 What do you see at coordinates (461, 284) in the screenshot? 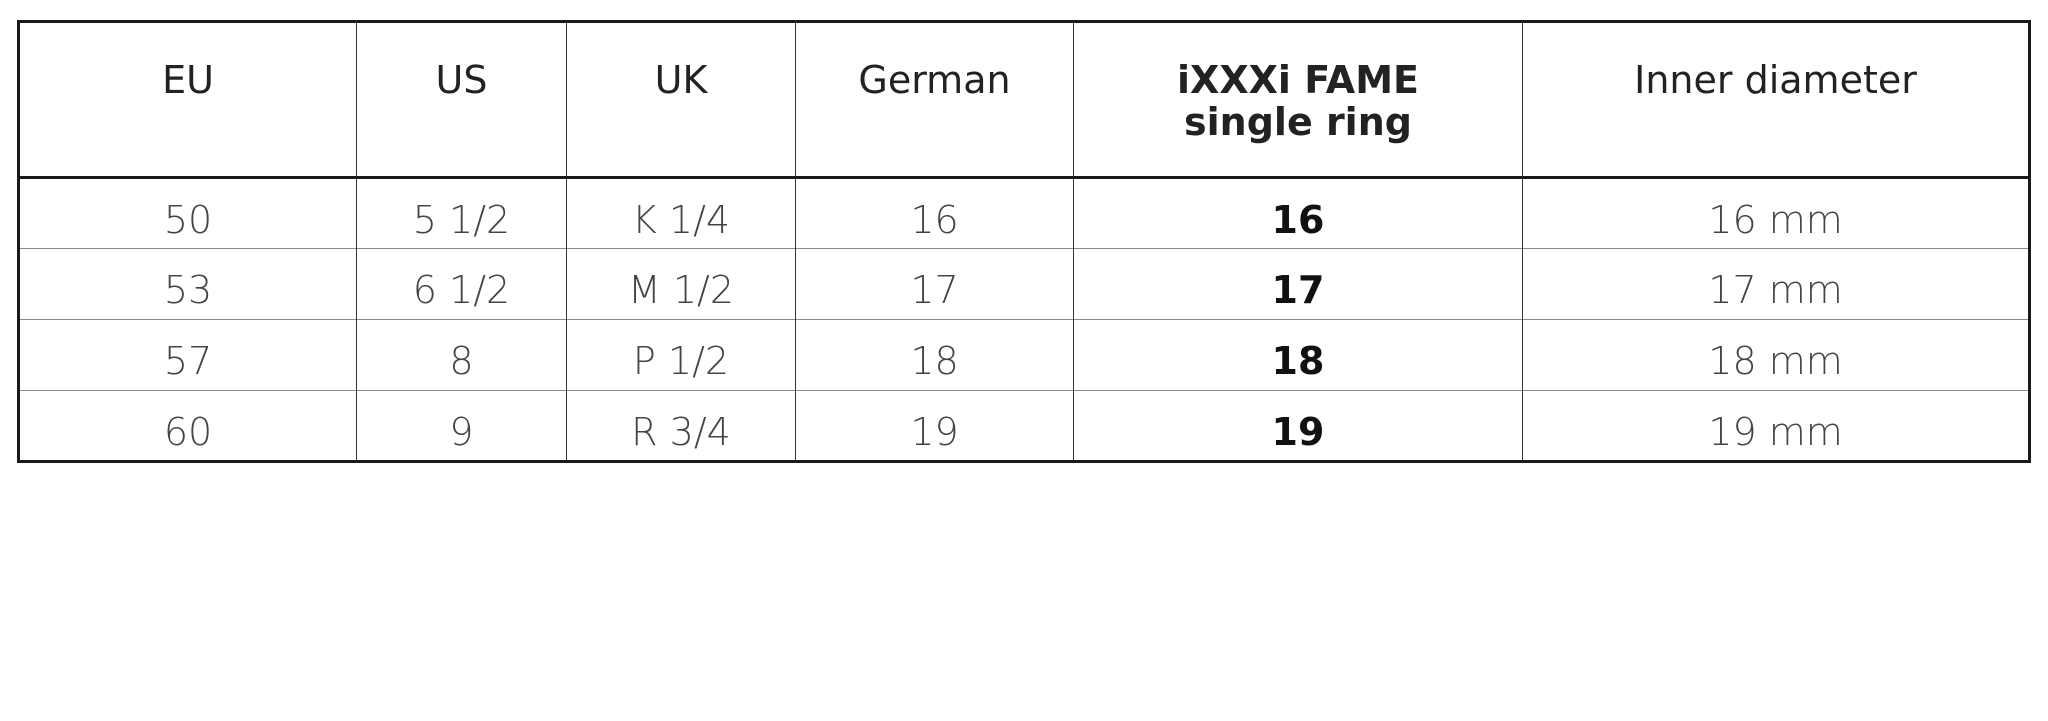
I see `table-cell: 6 1/2` at bounding box center [461, 284].